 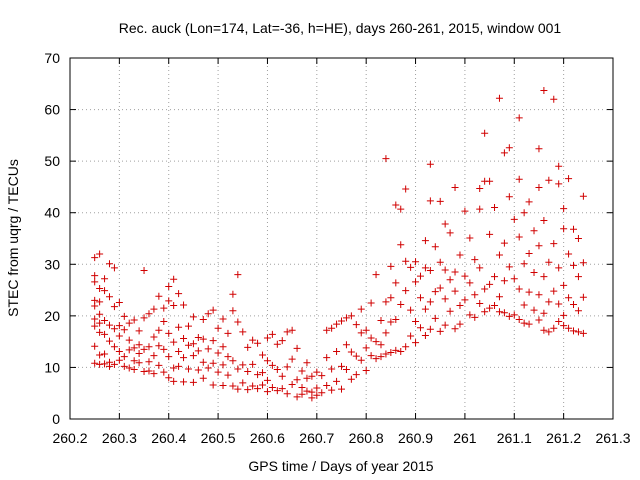 What do you see at coordinates (340, 466) in the screenshot?
I see `x-axis-title: GPS time / Days of year 2015` at bounding box center [340, 466].